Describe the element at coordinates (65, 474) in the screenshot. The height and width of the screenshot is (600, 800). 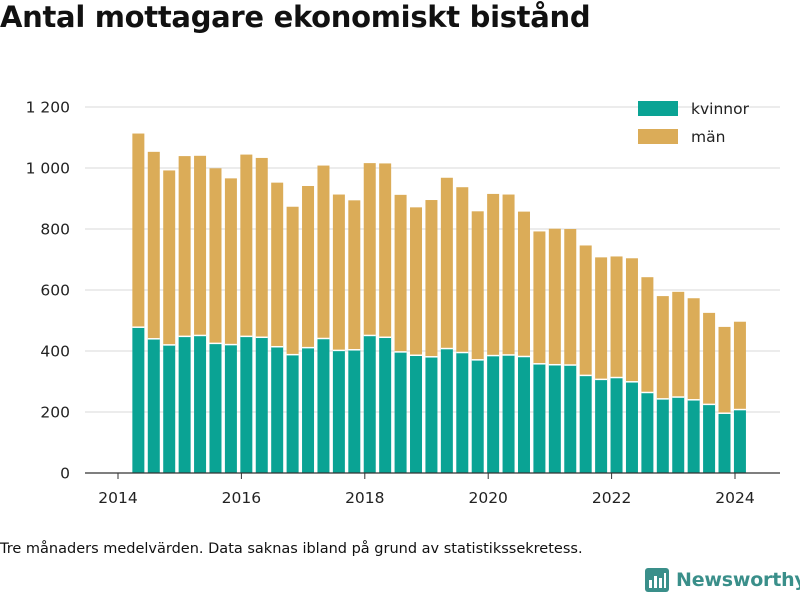
I see `y-tick-label: 0` at that location.